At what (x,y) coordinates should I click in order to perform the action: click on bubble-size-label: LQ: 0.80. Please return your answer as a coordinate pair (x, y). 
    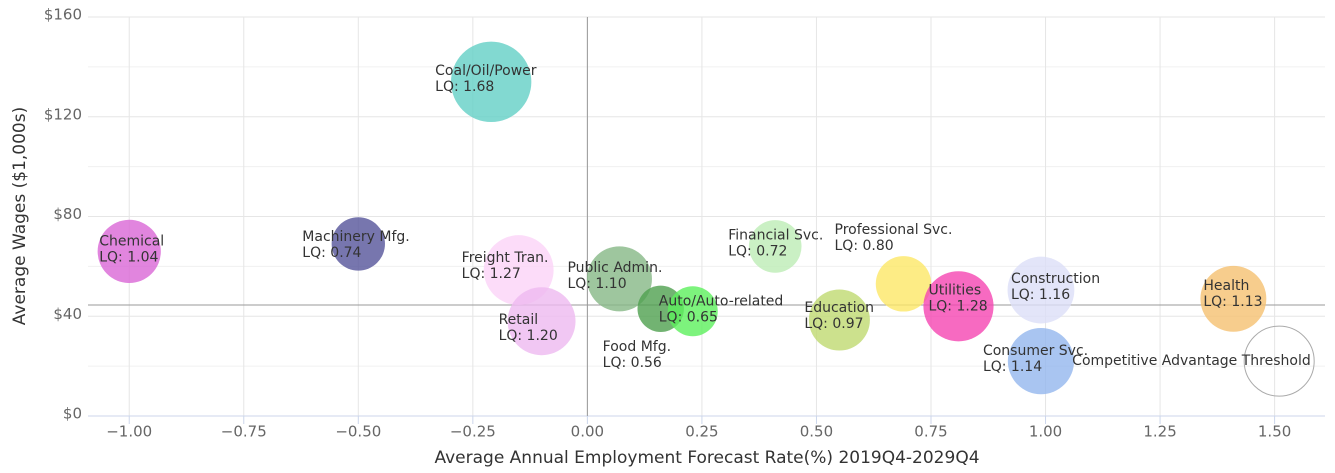
    Looking at the image, I should click on (864, 246).